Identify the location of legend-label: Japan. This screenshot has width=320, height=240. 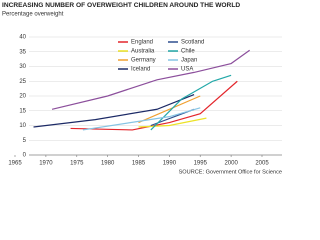
(189, 61).